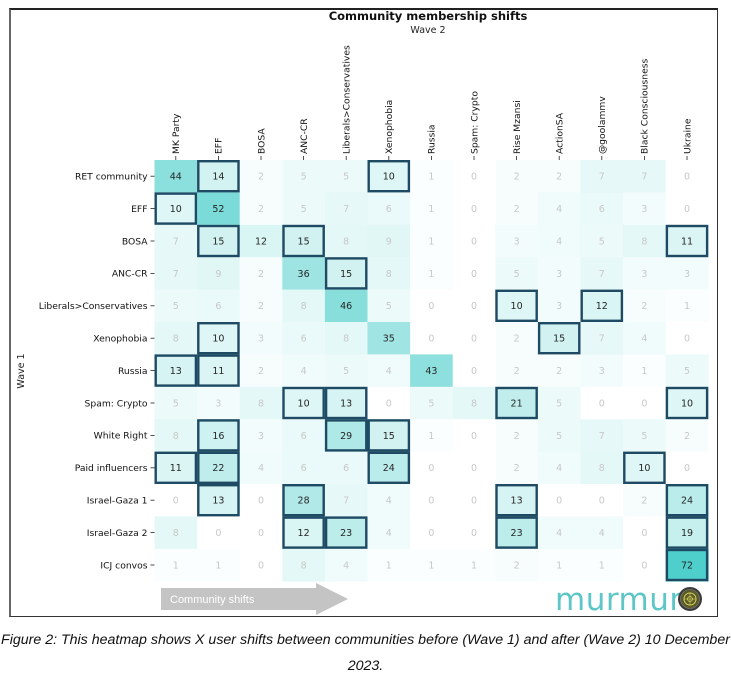 The width and height of the screenshot is (731, 679). What do you see at coordinates (389, 241) in the screenshot?
I see `cell-value-label: 9` at bounding box center [389, 241].